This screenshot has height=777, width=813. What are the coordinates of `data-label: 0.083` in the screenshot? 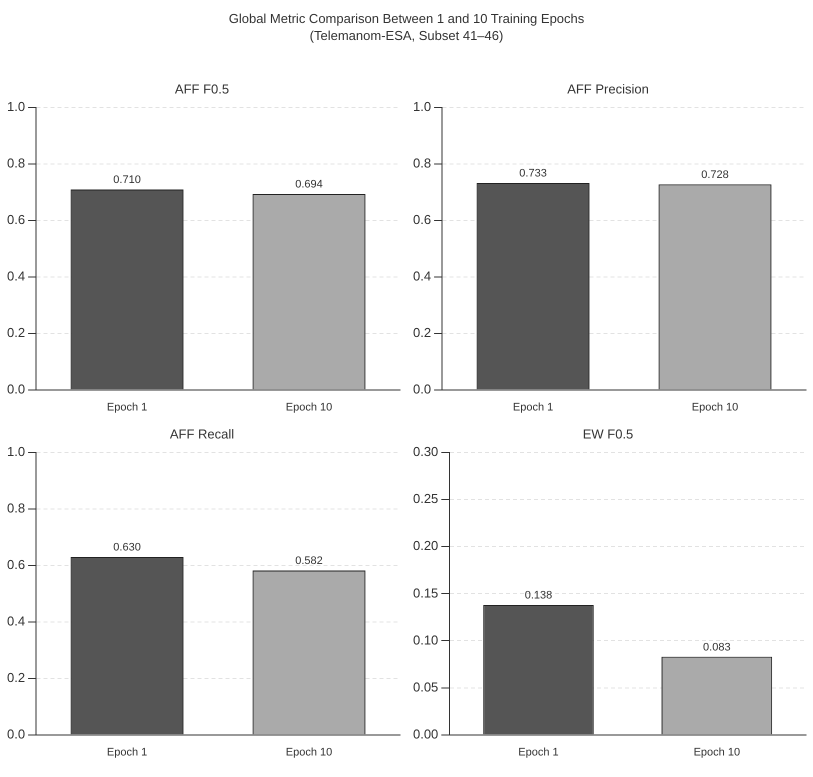 It's located at (717, 647).